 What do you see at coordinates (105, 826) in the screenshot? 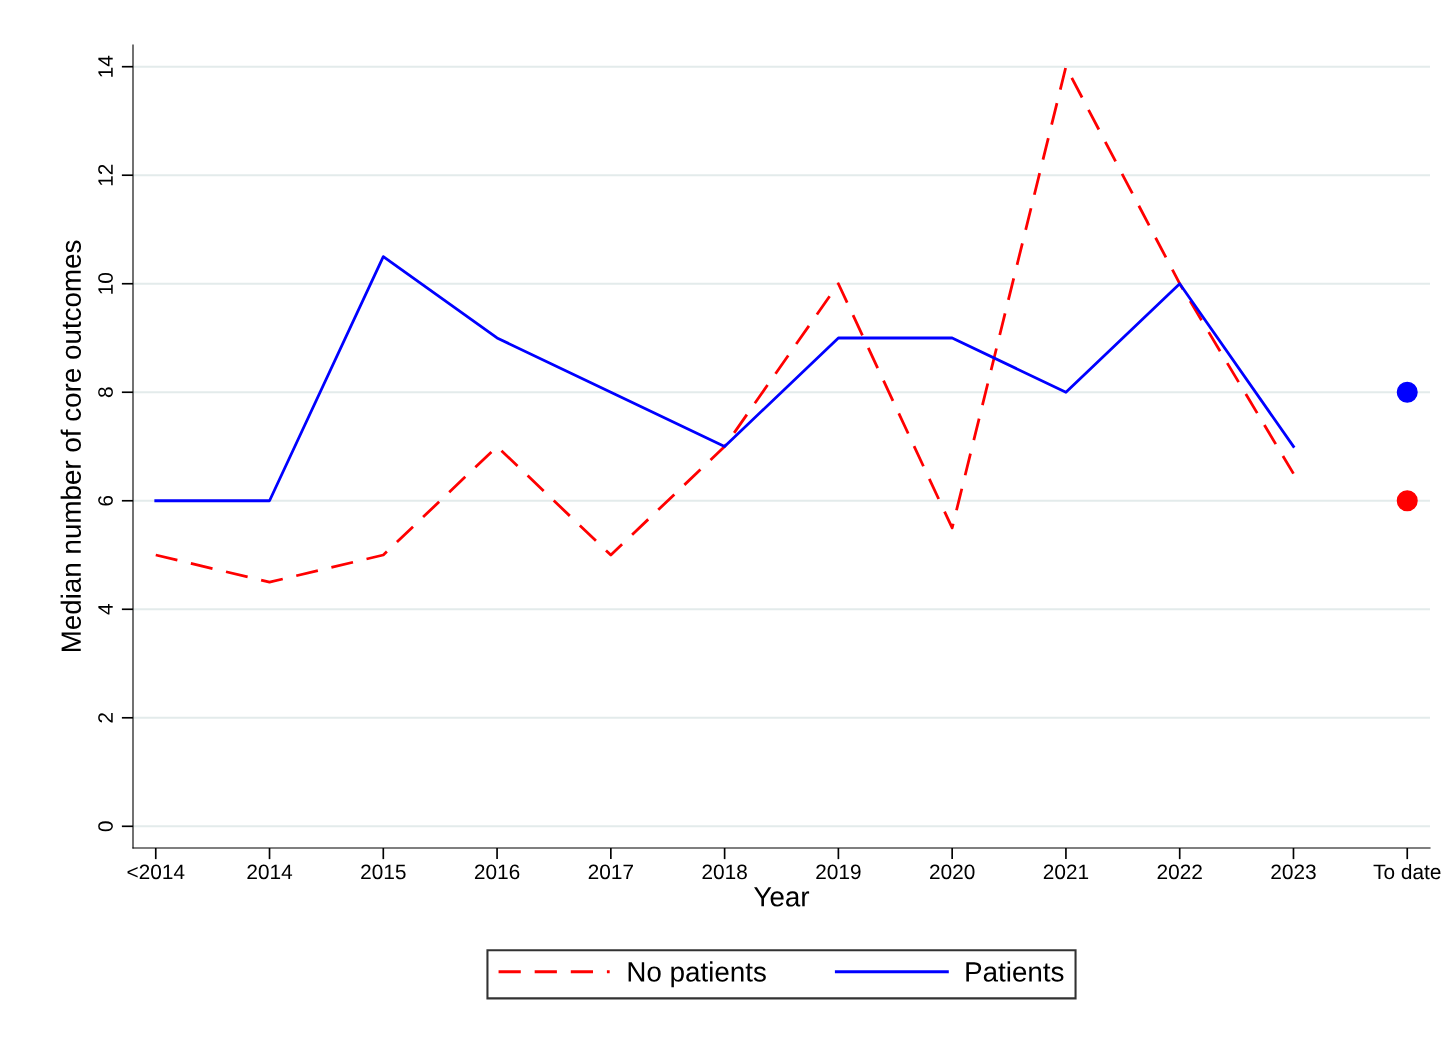
I see `y-tick-label: 0` at bounding box center [105, 826].